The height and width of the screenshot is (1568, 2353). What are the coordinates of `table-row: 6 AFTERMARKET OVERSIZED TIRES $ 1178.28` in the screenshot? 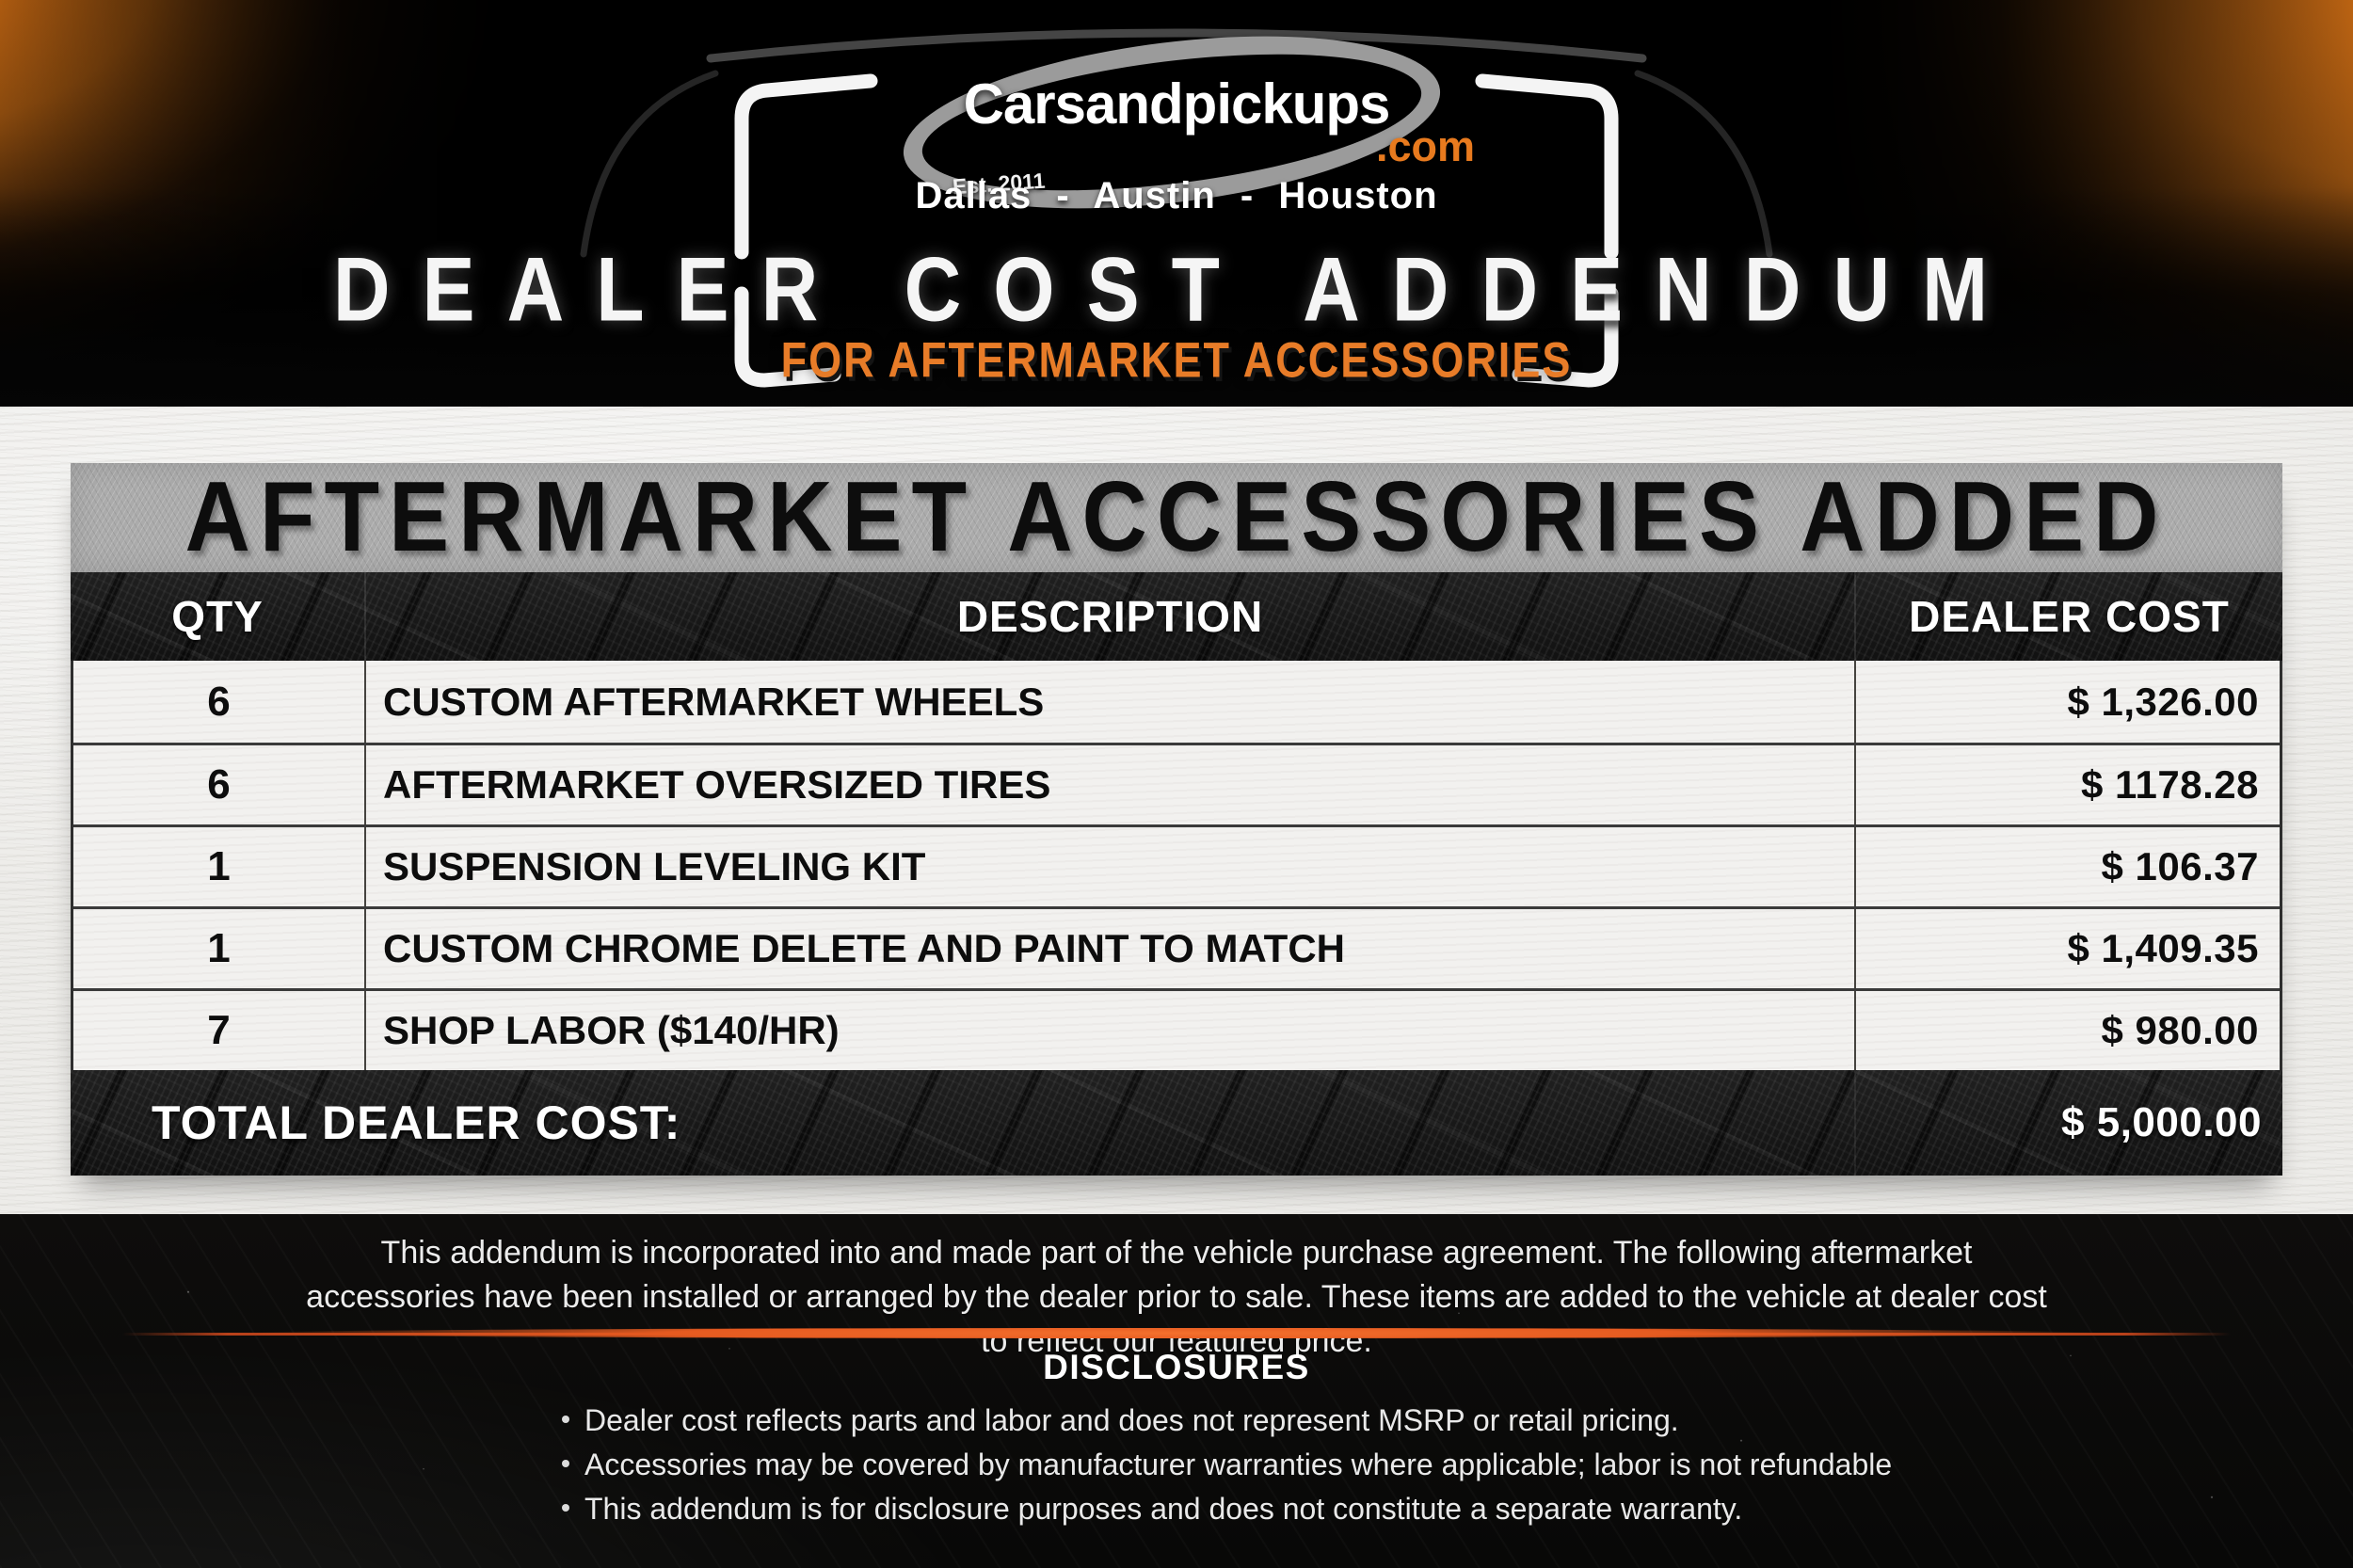 It's located at (1176, 783).